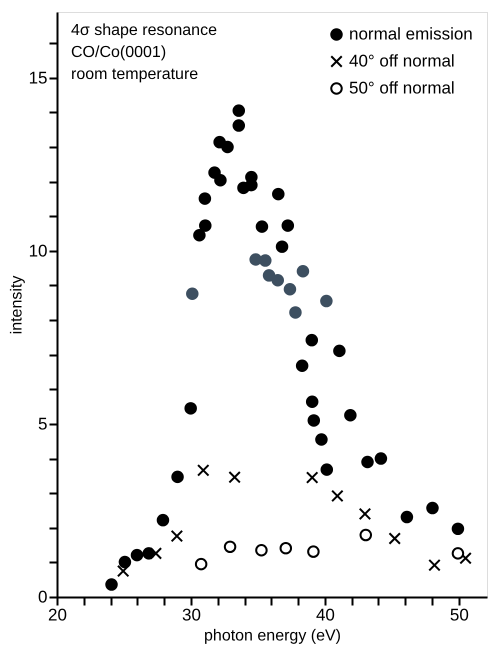  Describe the element at coordinates (144, 30) in the screenshot. I see `annotation: 4σ shape resonance` at that location.